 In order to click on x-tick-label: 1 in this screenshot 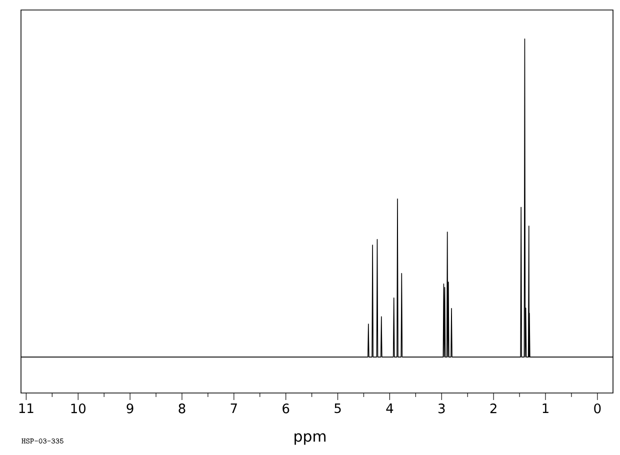, I will do `click(545, 408)`.